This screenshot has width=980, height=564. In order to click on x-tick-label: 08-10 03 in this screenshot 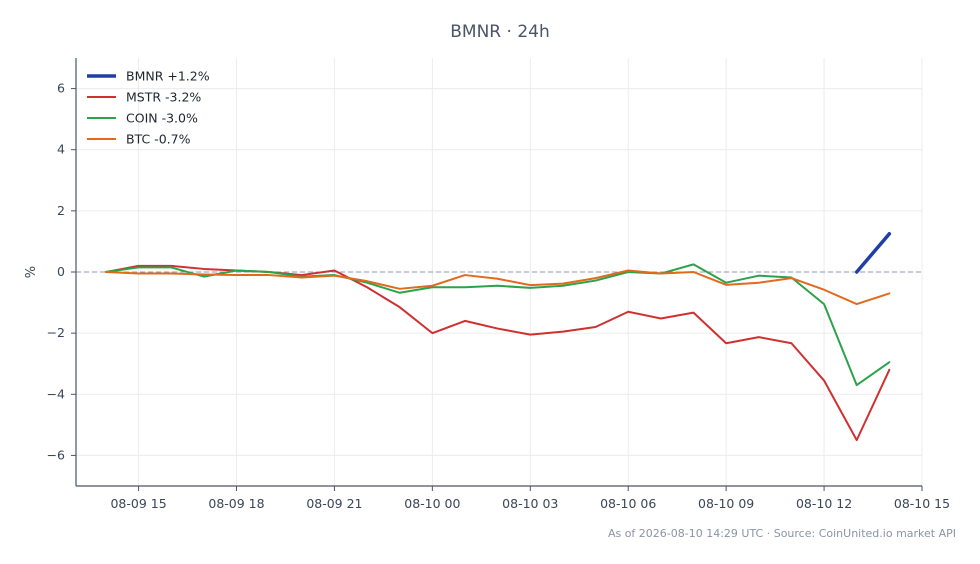, I will do `click(530, 503)`.